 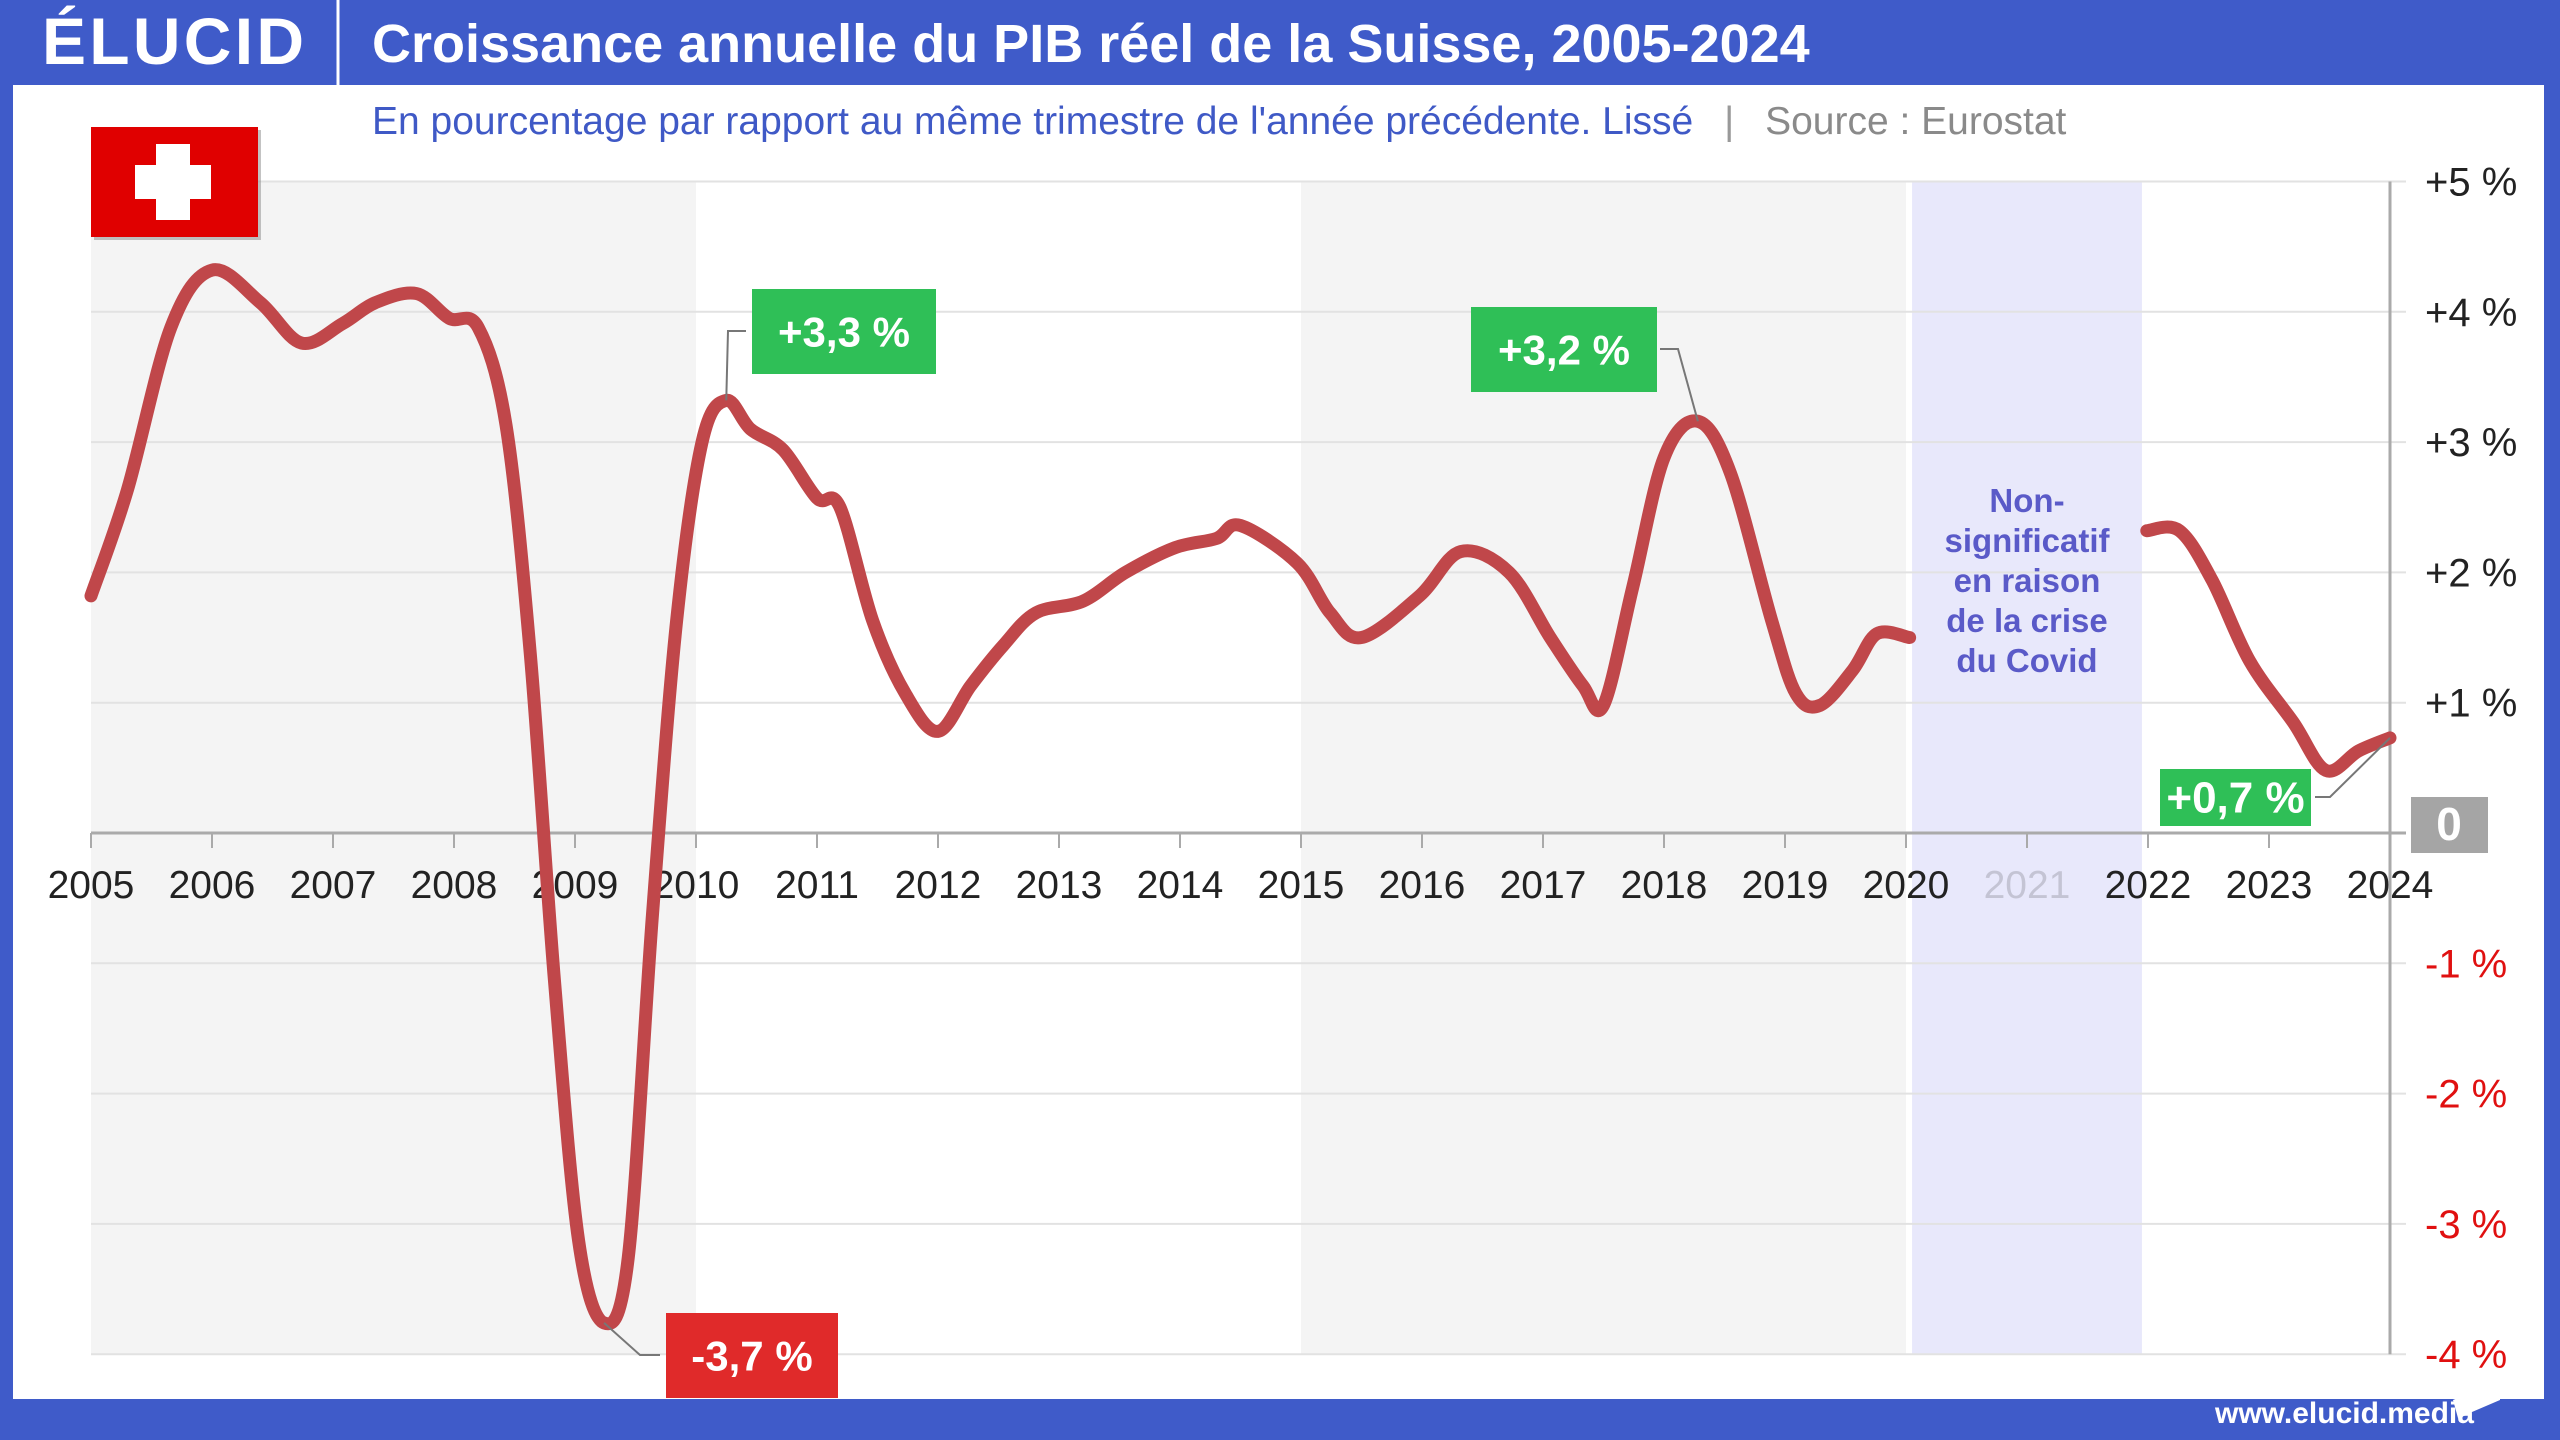 What do you see at coordinates (1915, 121) in the screenshot?
I see `source-text: Source : Eurostat` at bounding box center [1915, 121].